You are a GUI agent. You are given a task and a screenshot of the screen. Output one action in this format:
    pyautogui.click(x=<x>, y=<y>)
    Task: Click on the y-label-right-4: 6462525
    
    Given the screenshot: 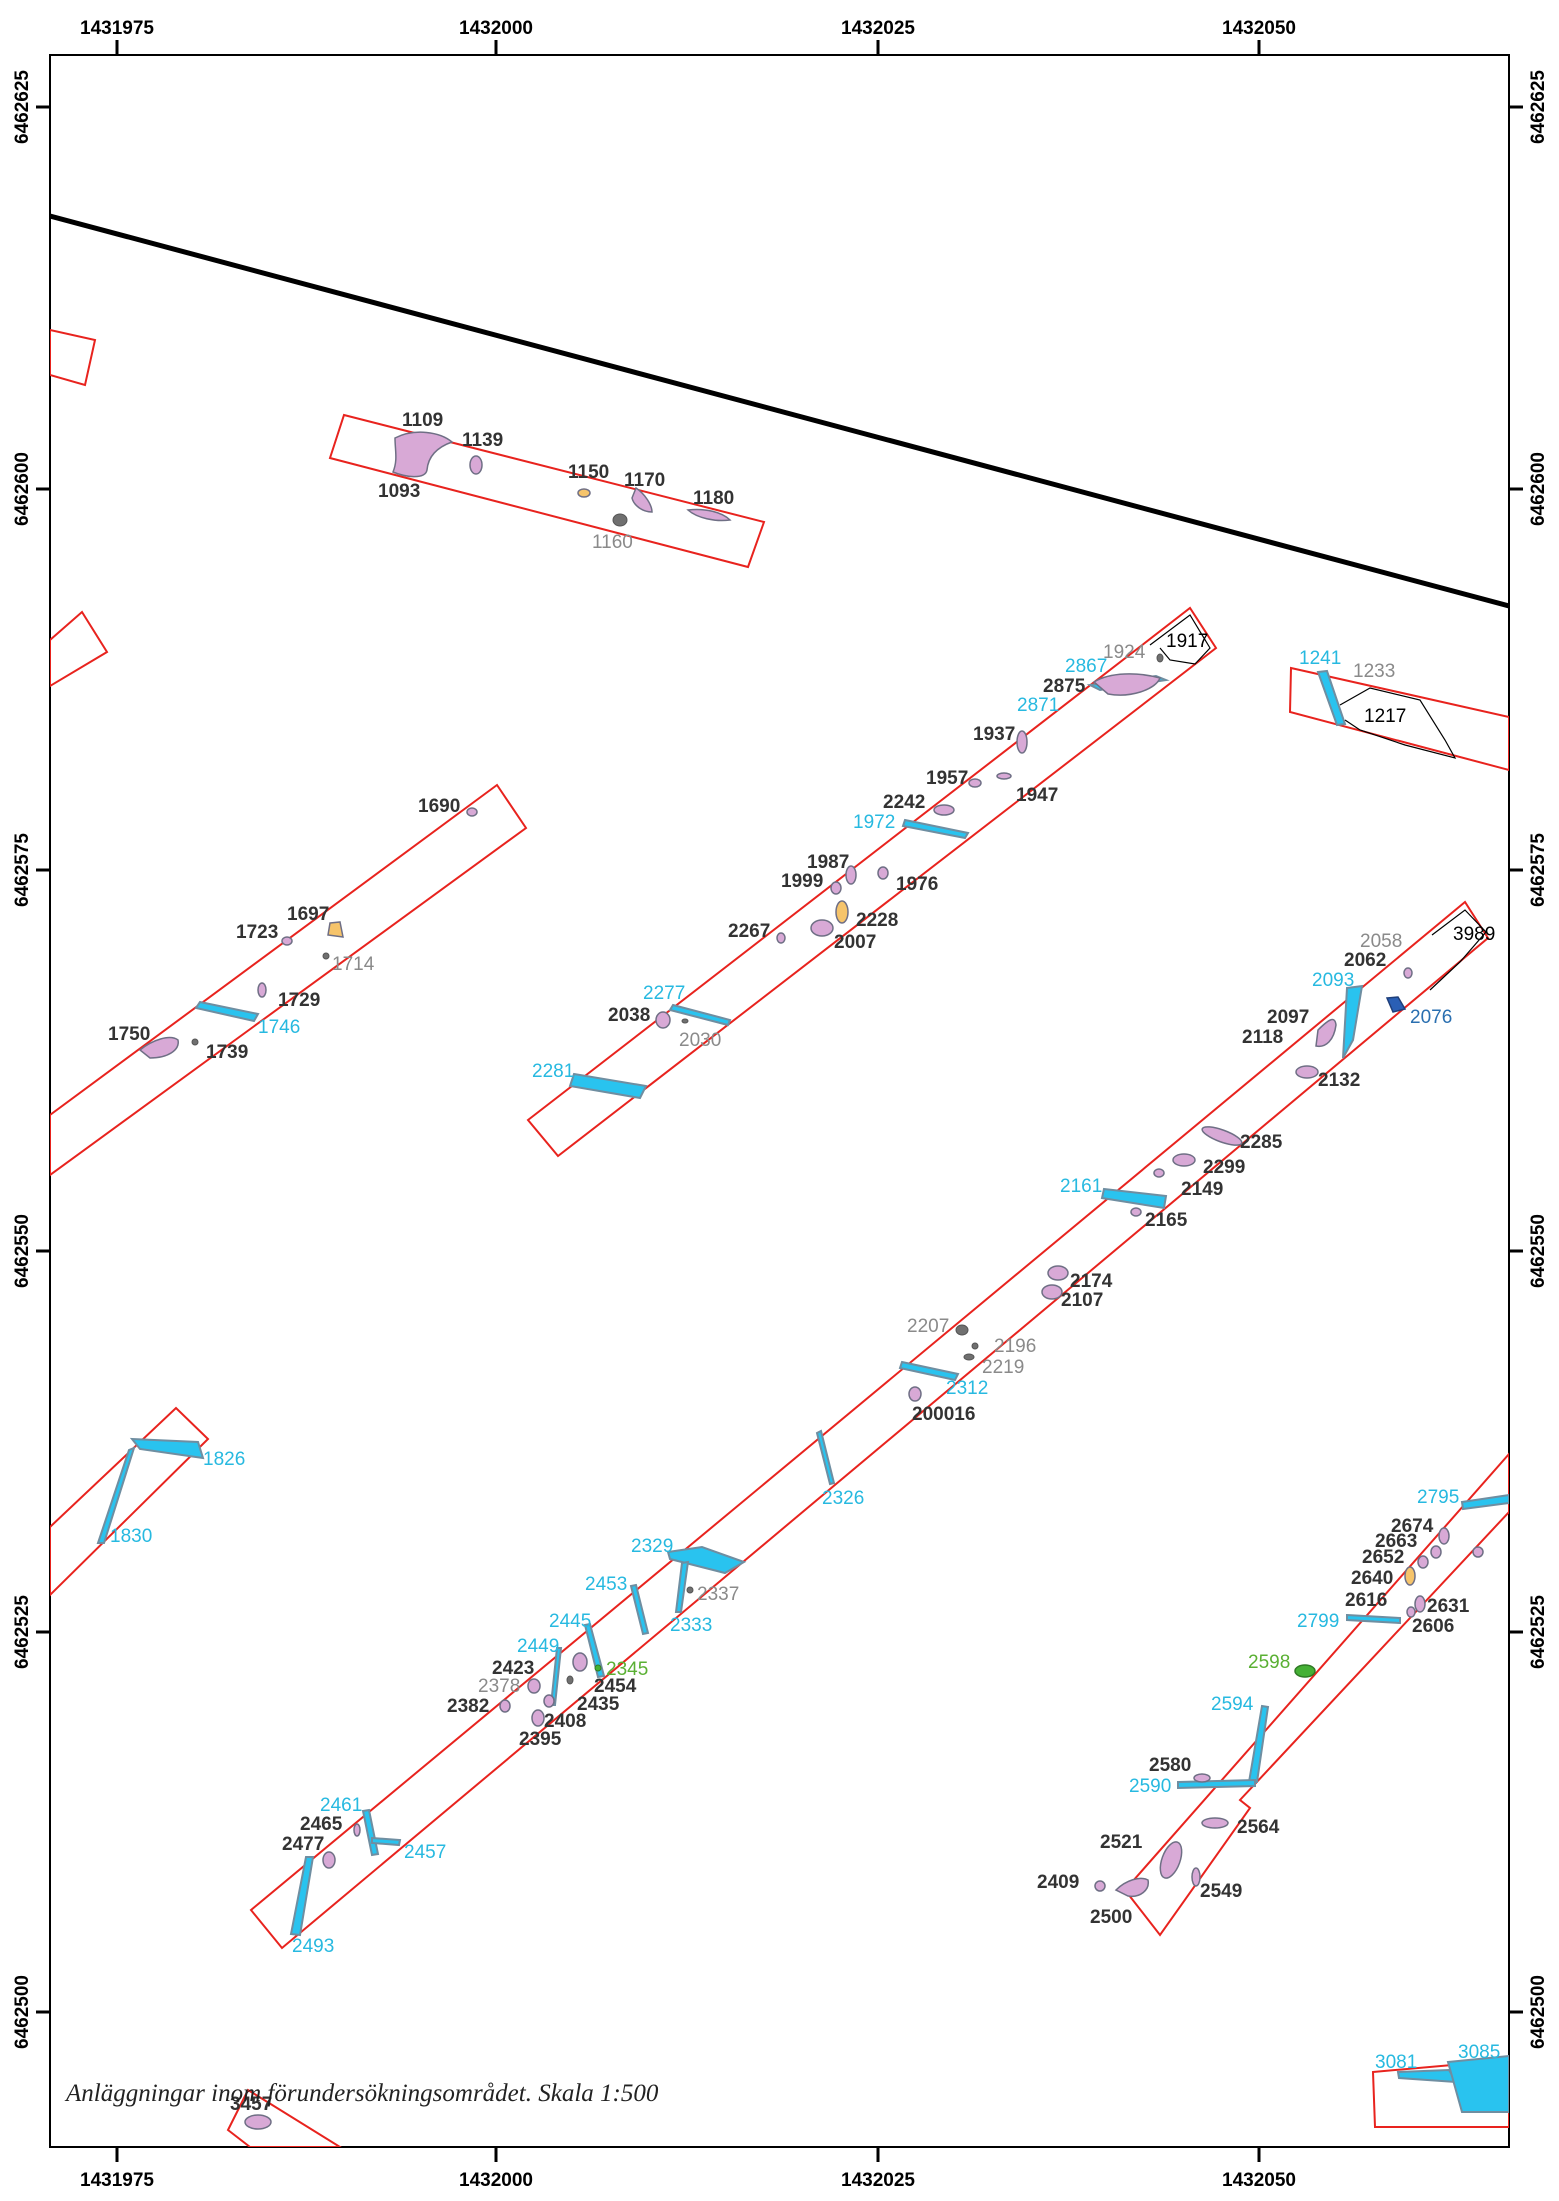 What is the action you would take?
    pyautogui.click(x=1538, y=1632)
    